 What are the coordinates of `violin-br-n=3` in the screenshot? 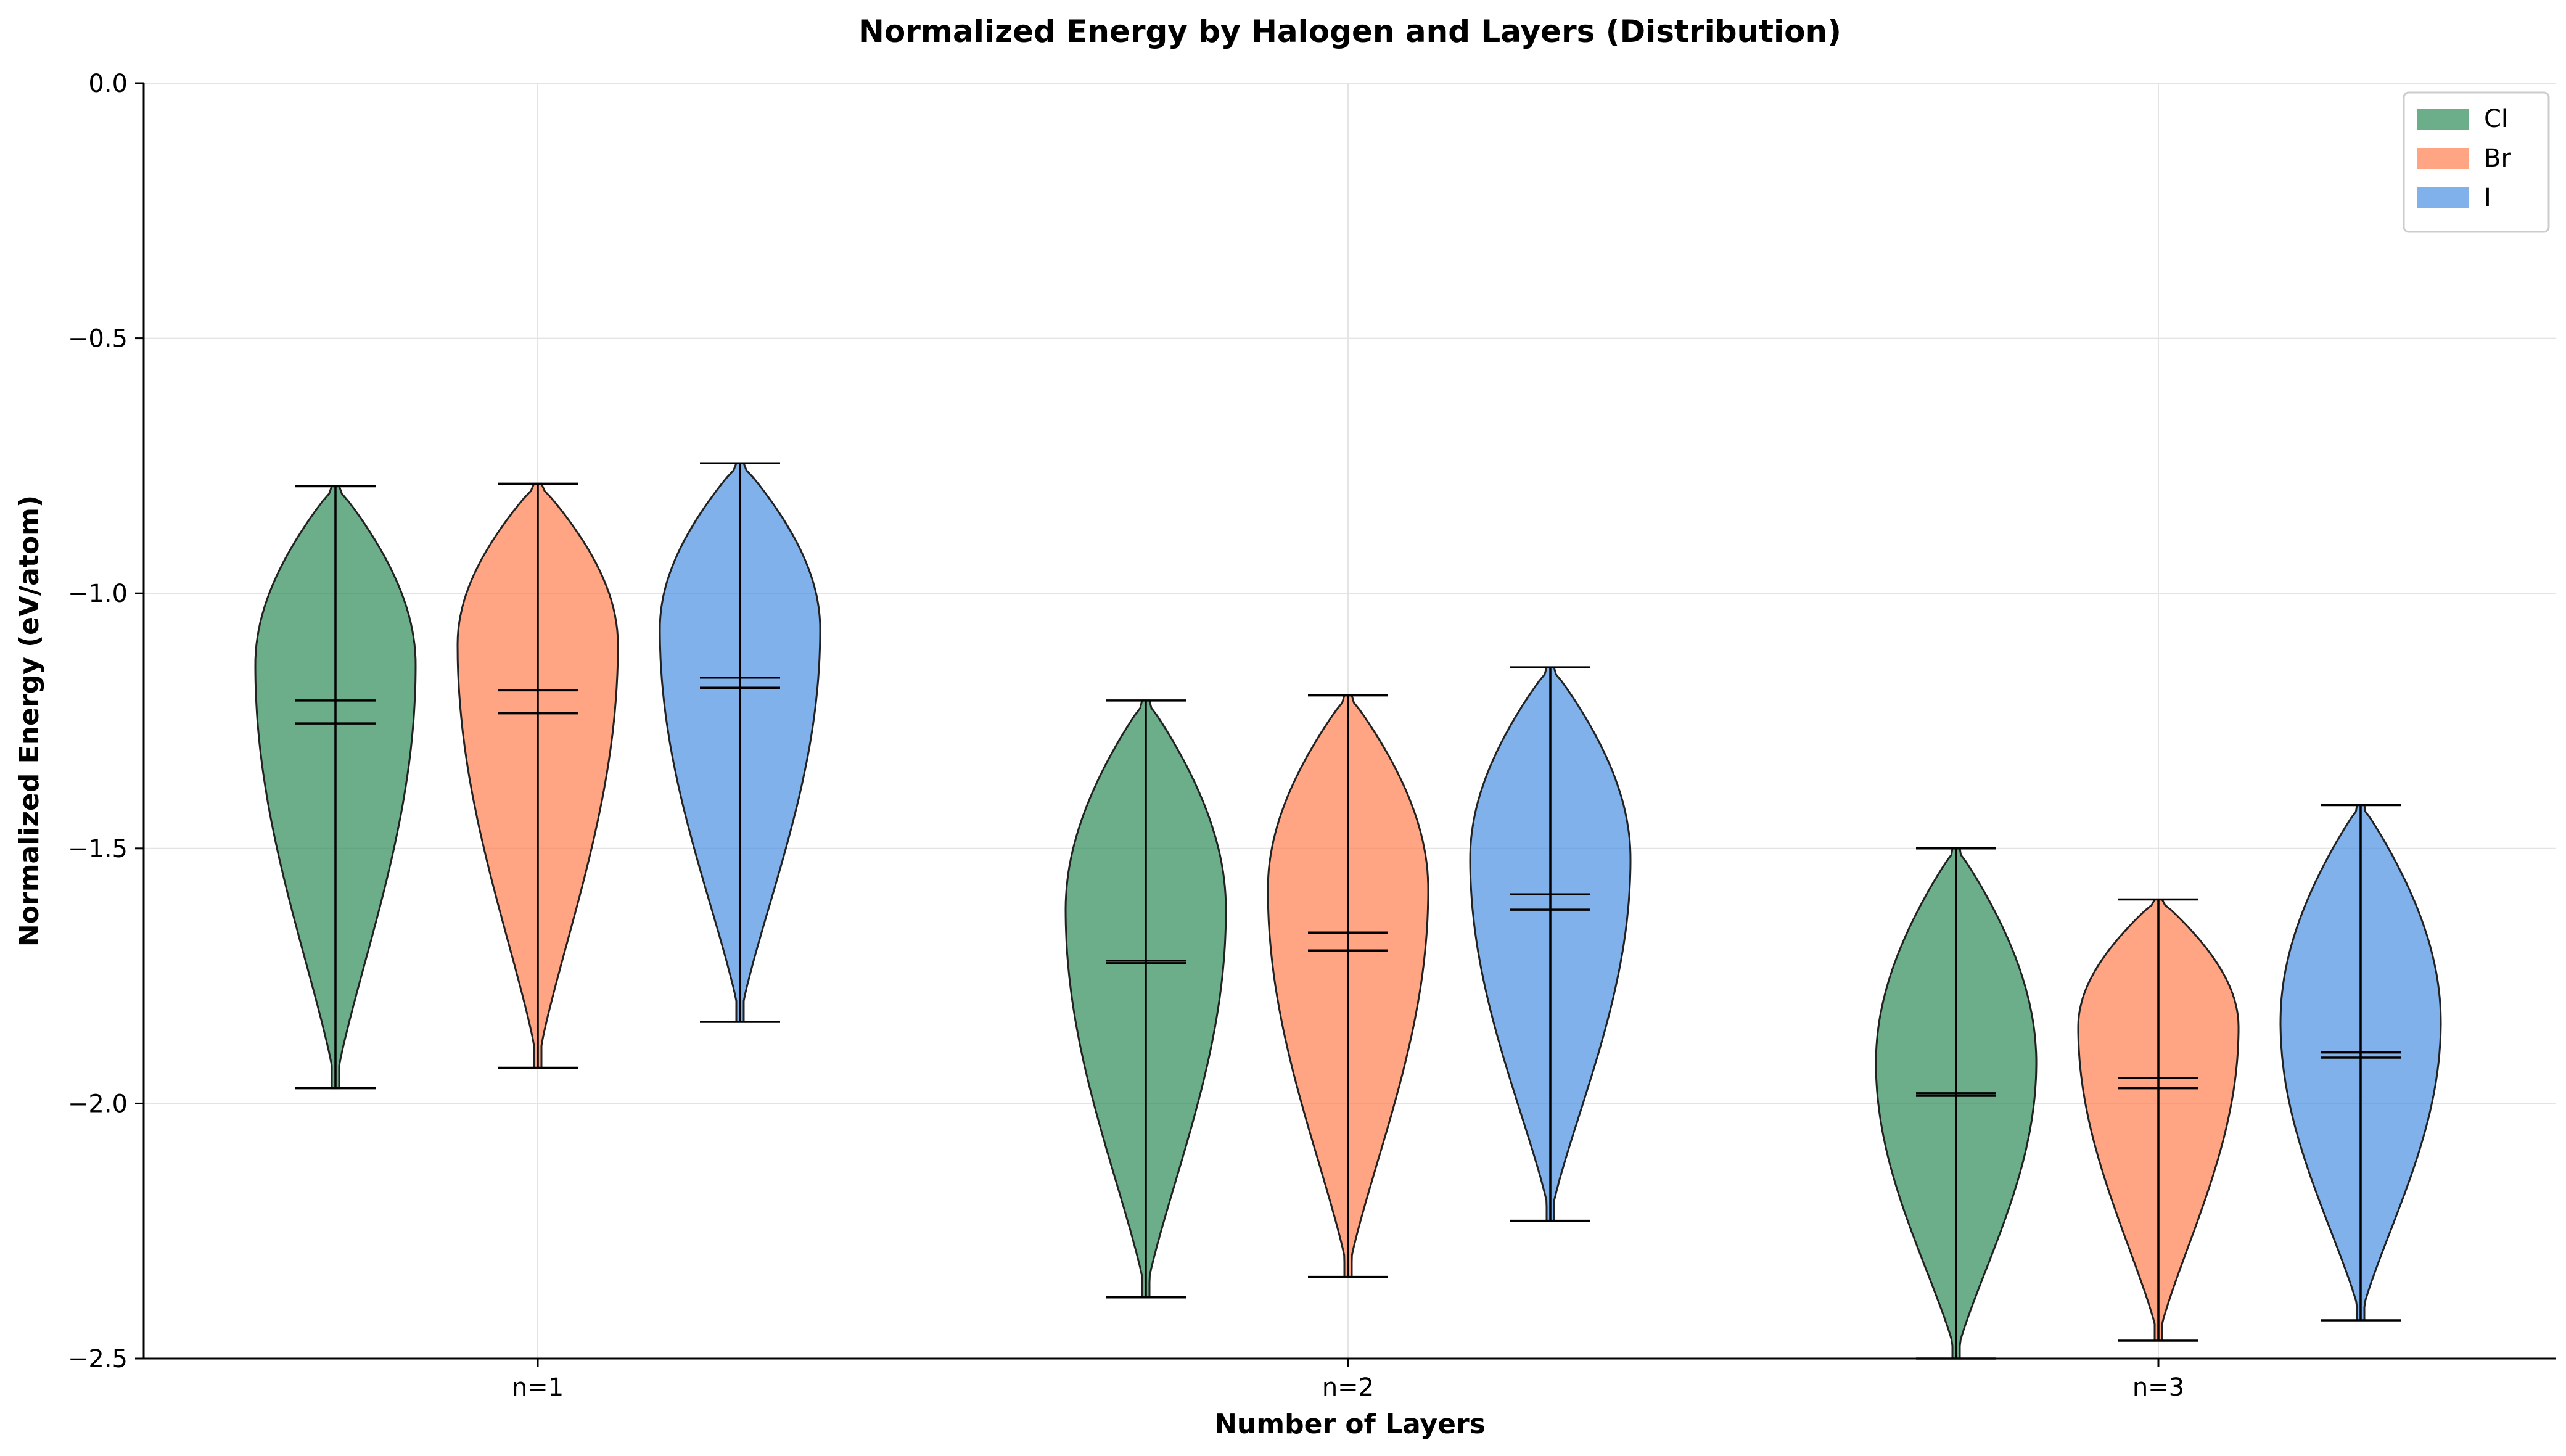 It's located at (2158, 1120).